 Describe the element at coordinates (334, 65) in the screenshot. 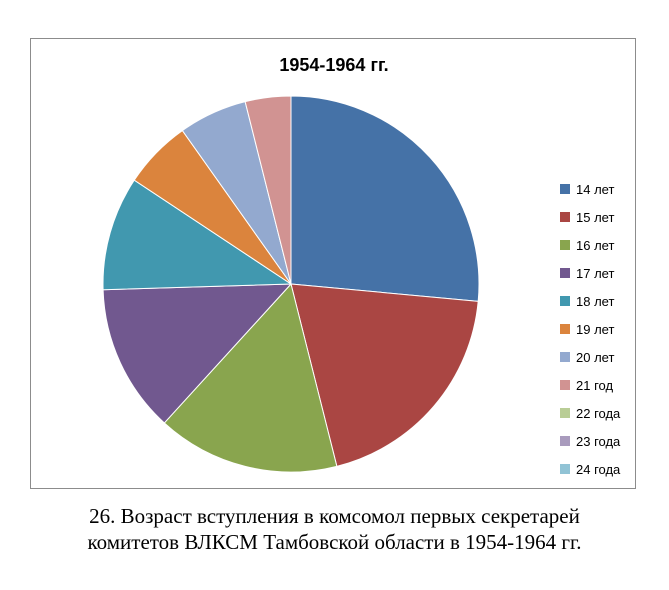

I see `chart-title: 1954-1964 гг.` at that location.